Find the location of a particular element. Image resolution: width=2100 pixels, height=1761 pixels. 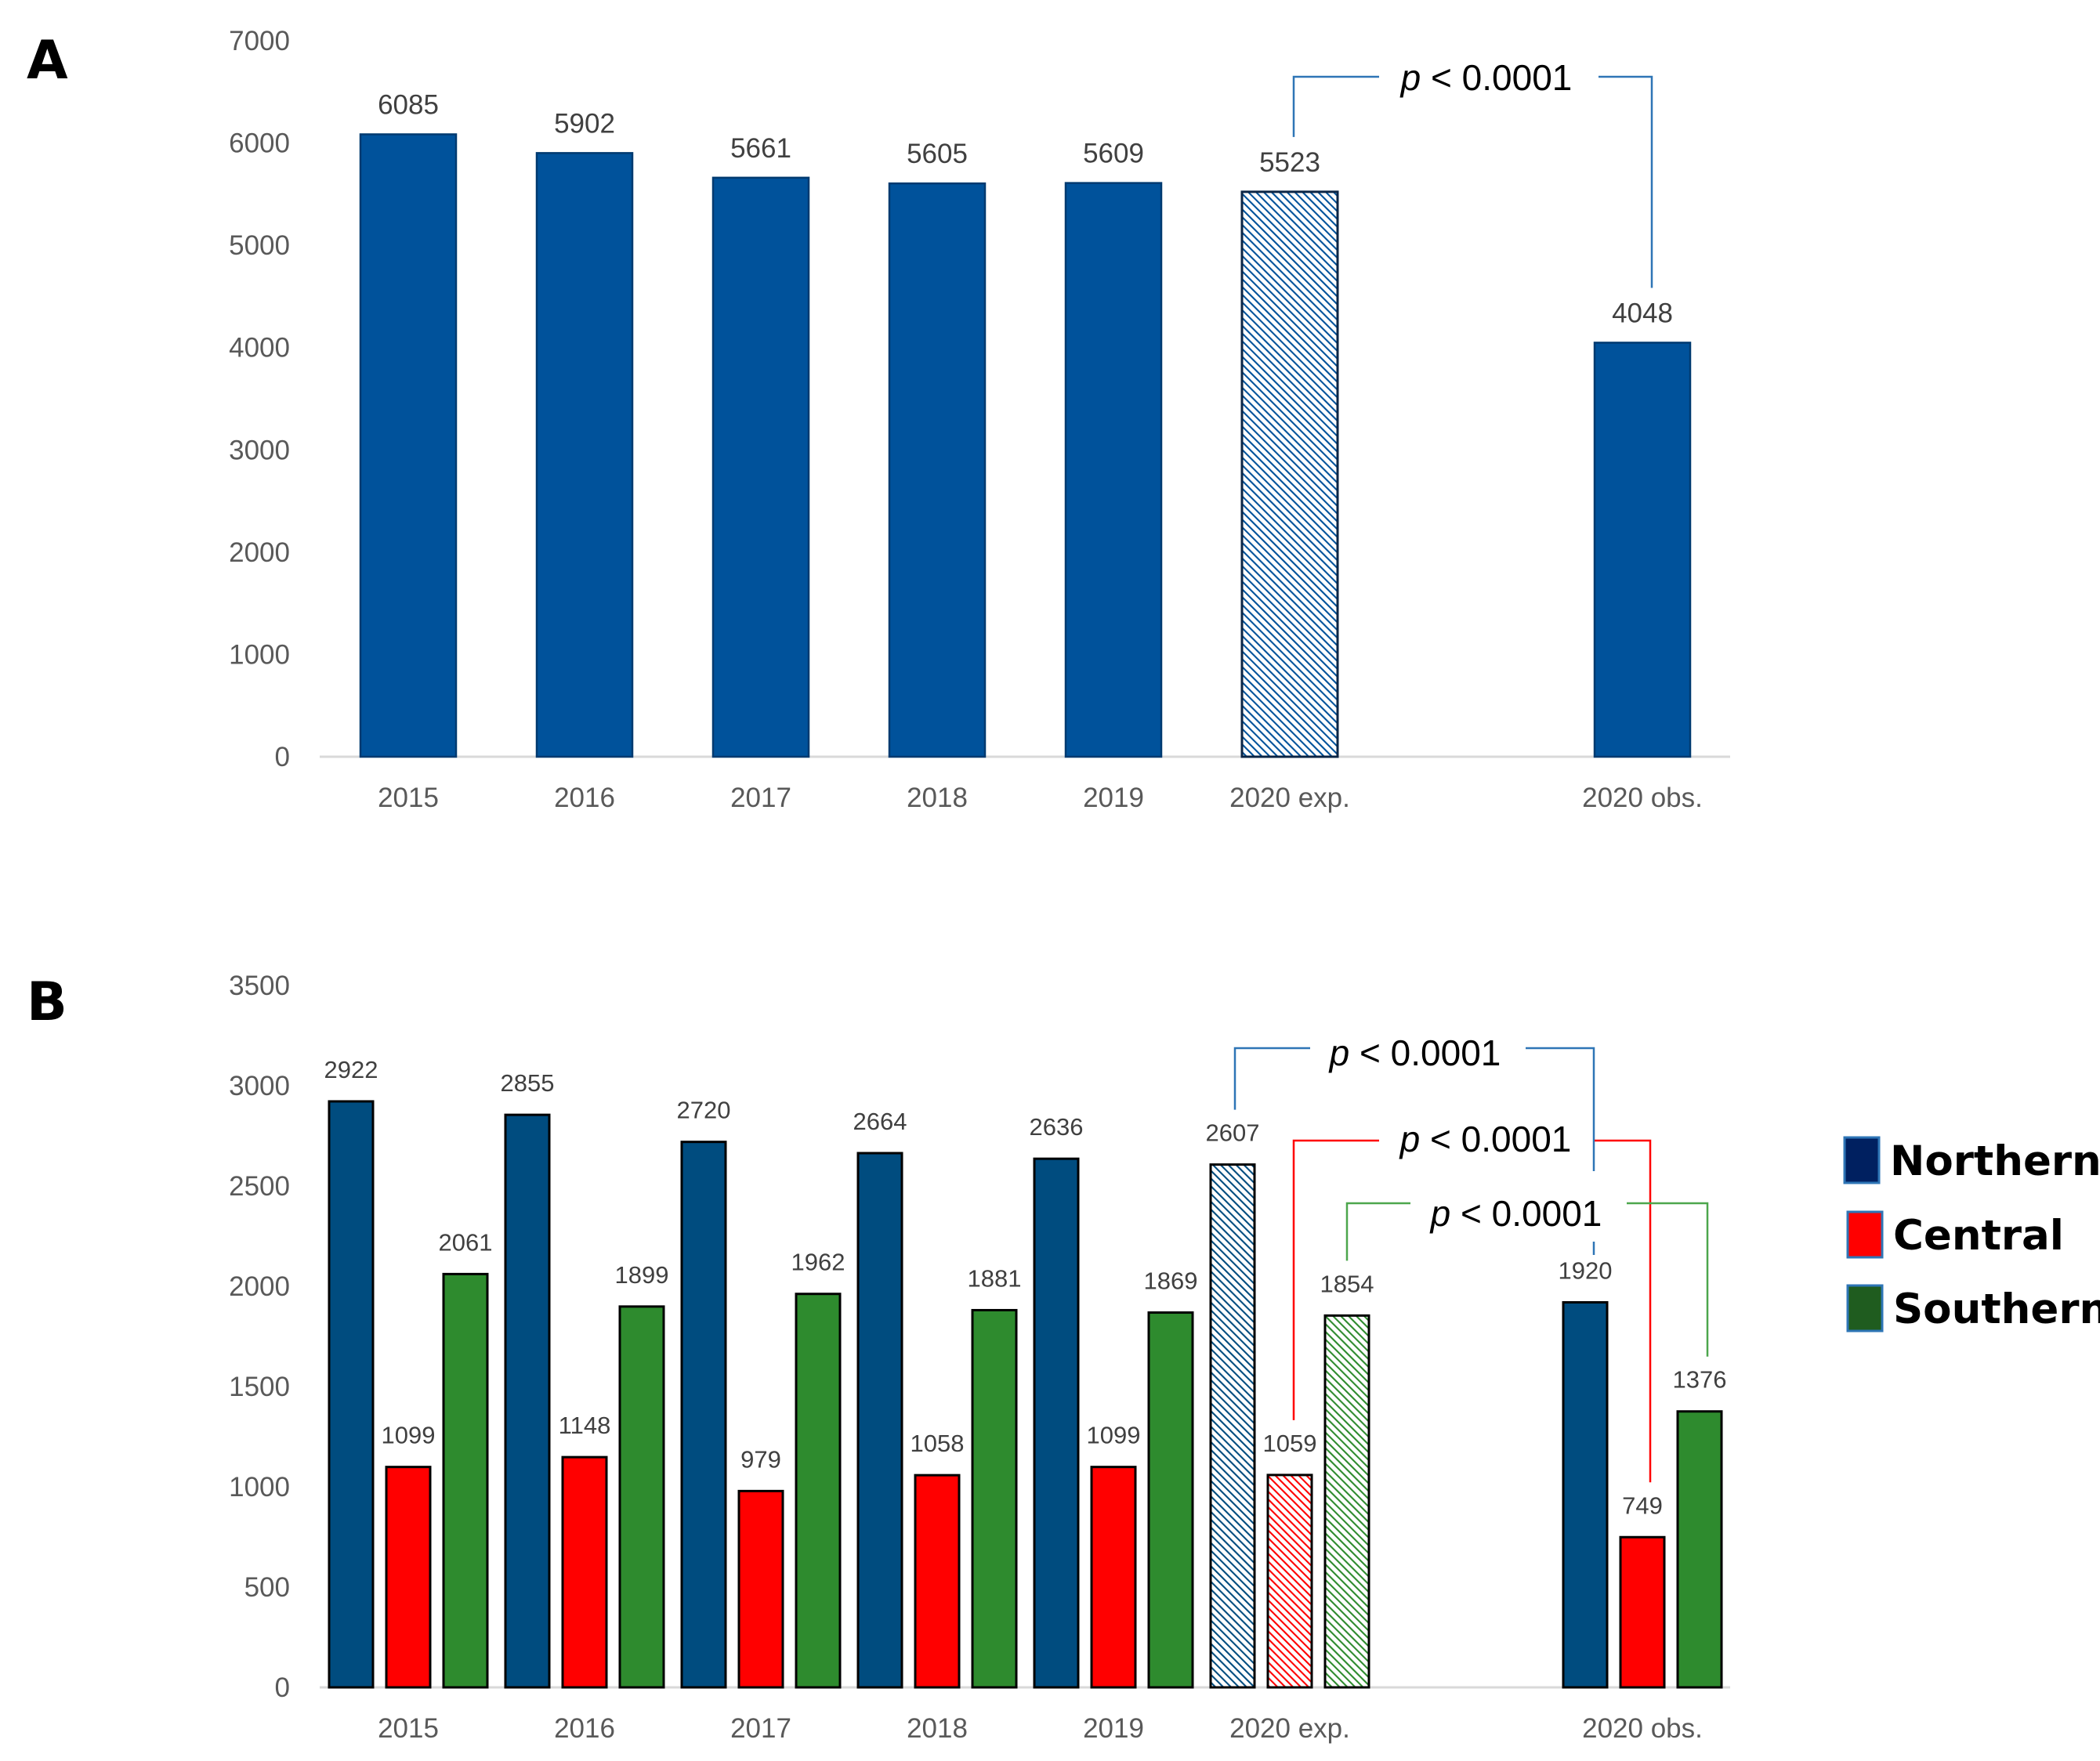

bar-northern-2015 is located at coordinates (351, 1395).